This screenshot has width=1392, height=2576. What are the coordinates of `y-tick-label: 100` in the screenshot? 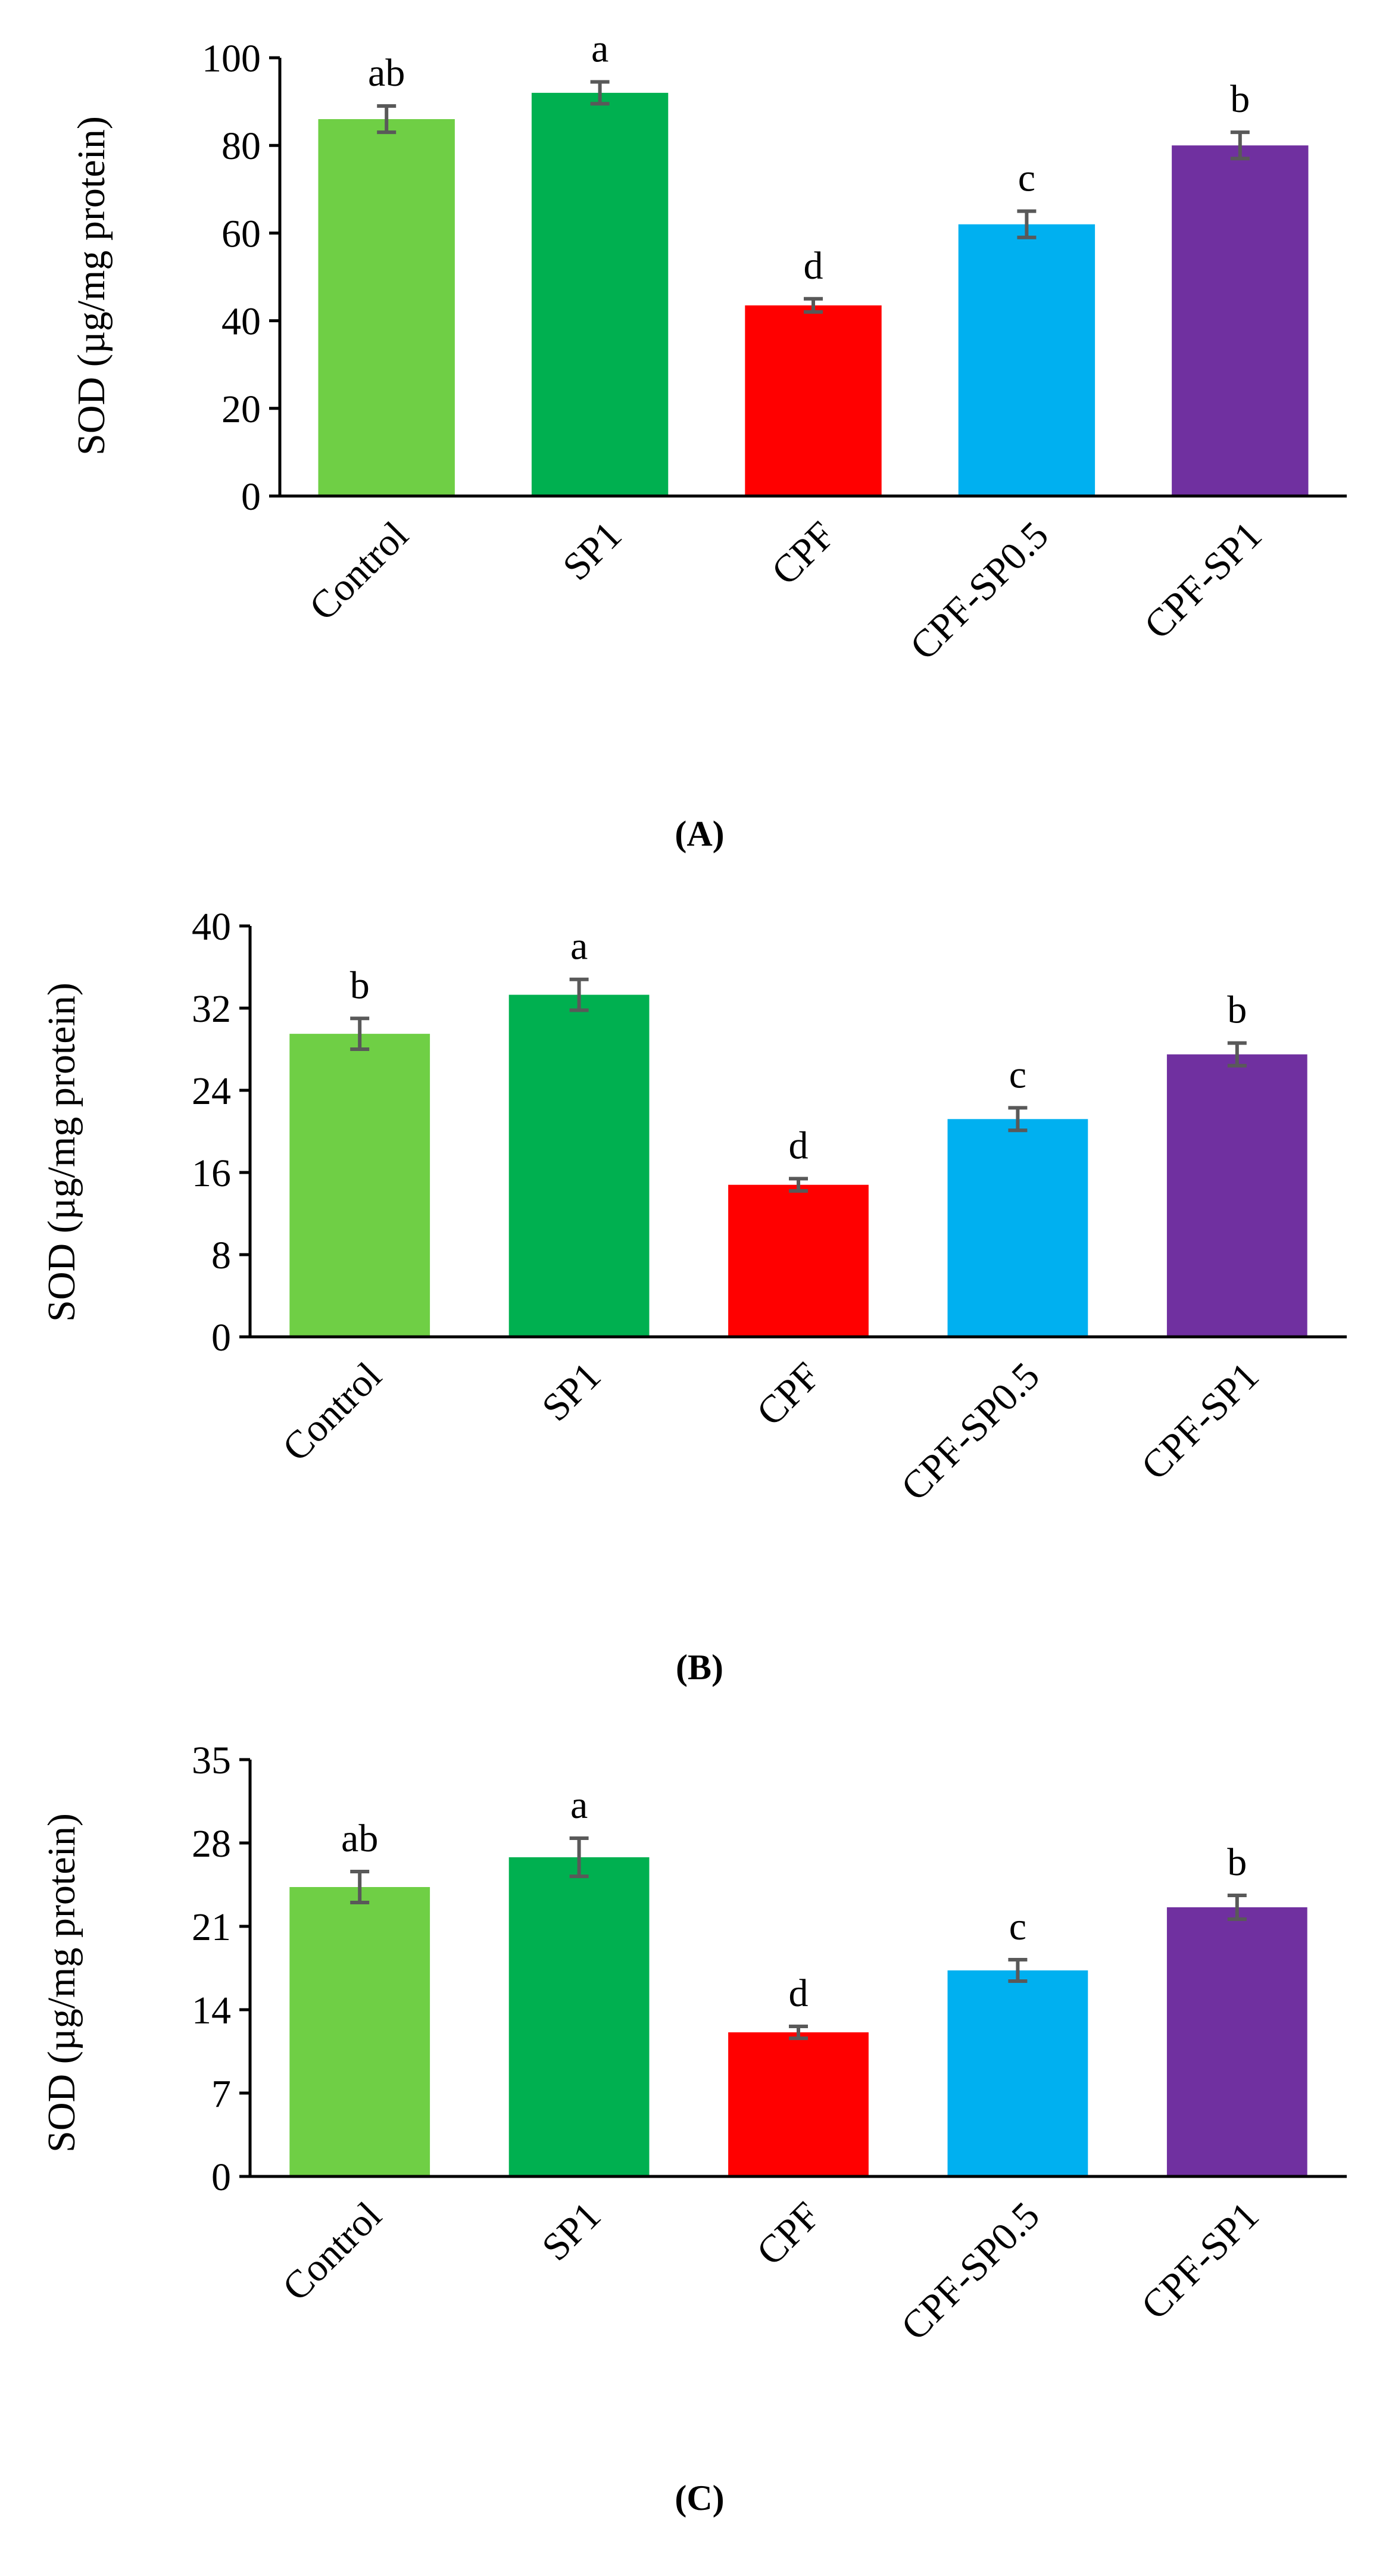 It's located at (231, 58).